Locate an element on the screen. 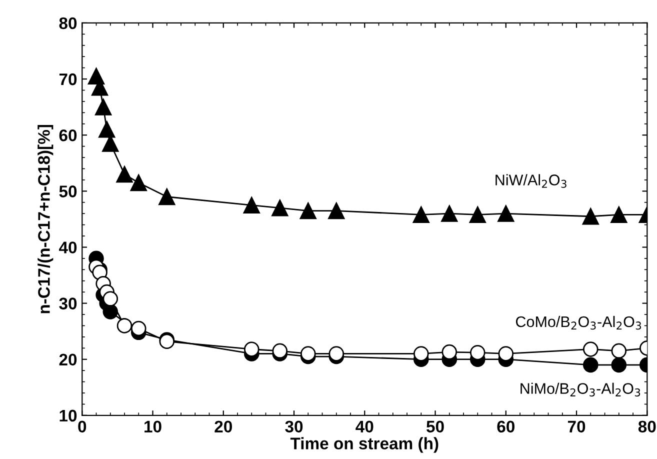 This screenshot has width=657, height=459. y-tick-label: 80 is located at coordinates (68, 23).